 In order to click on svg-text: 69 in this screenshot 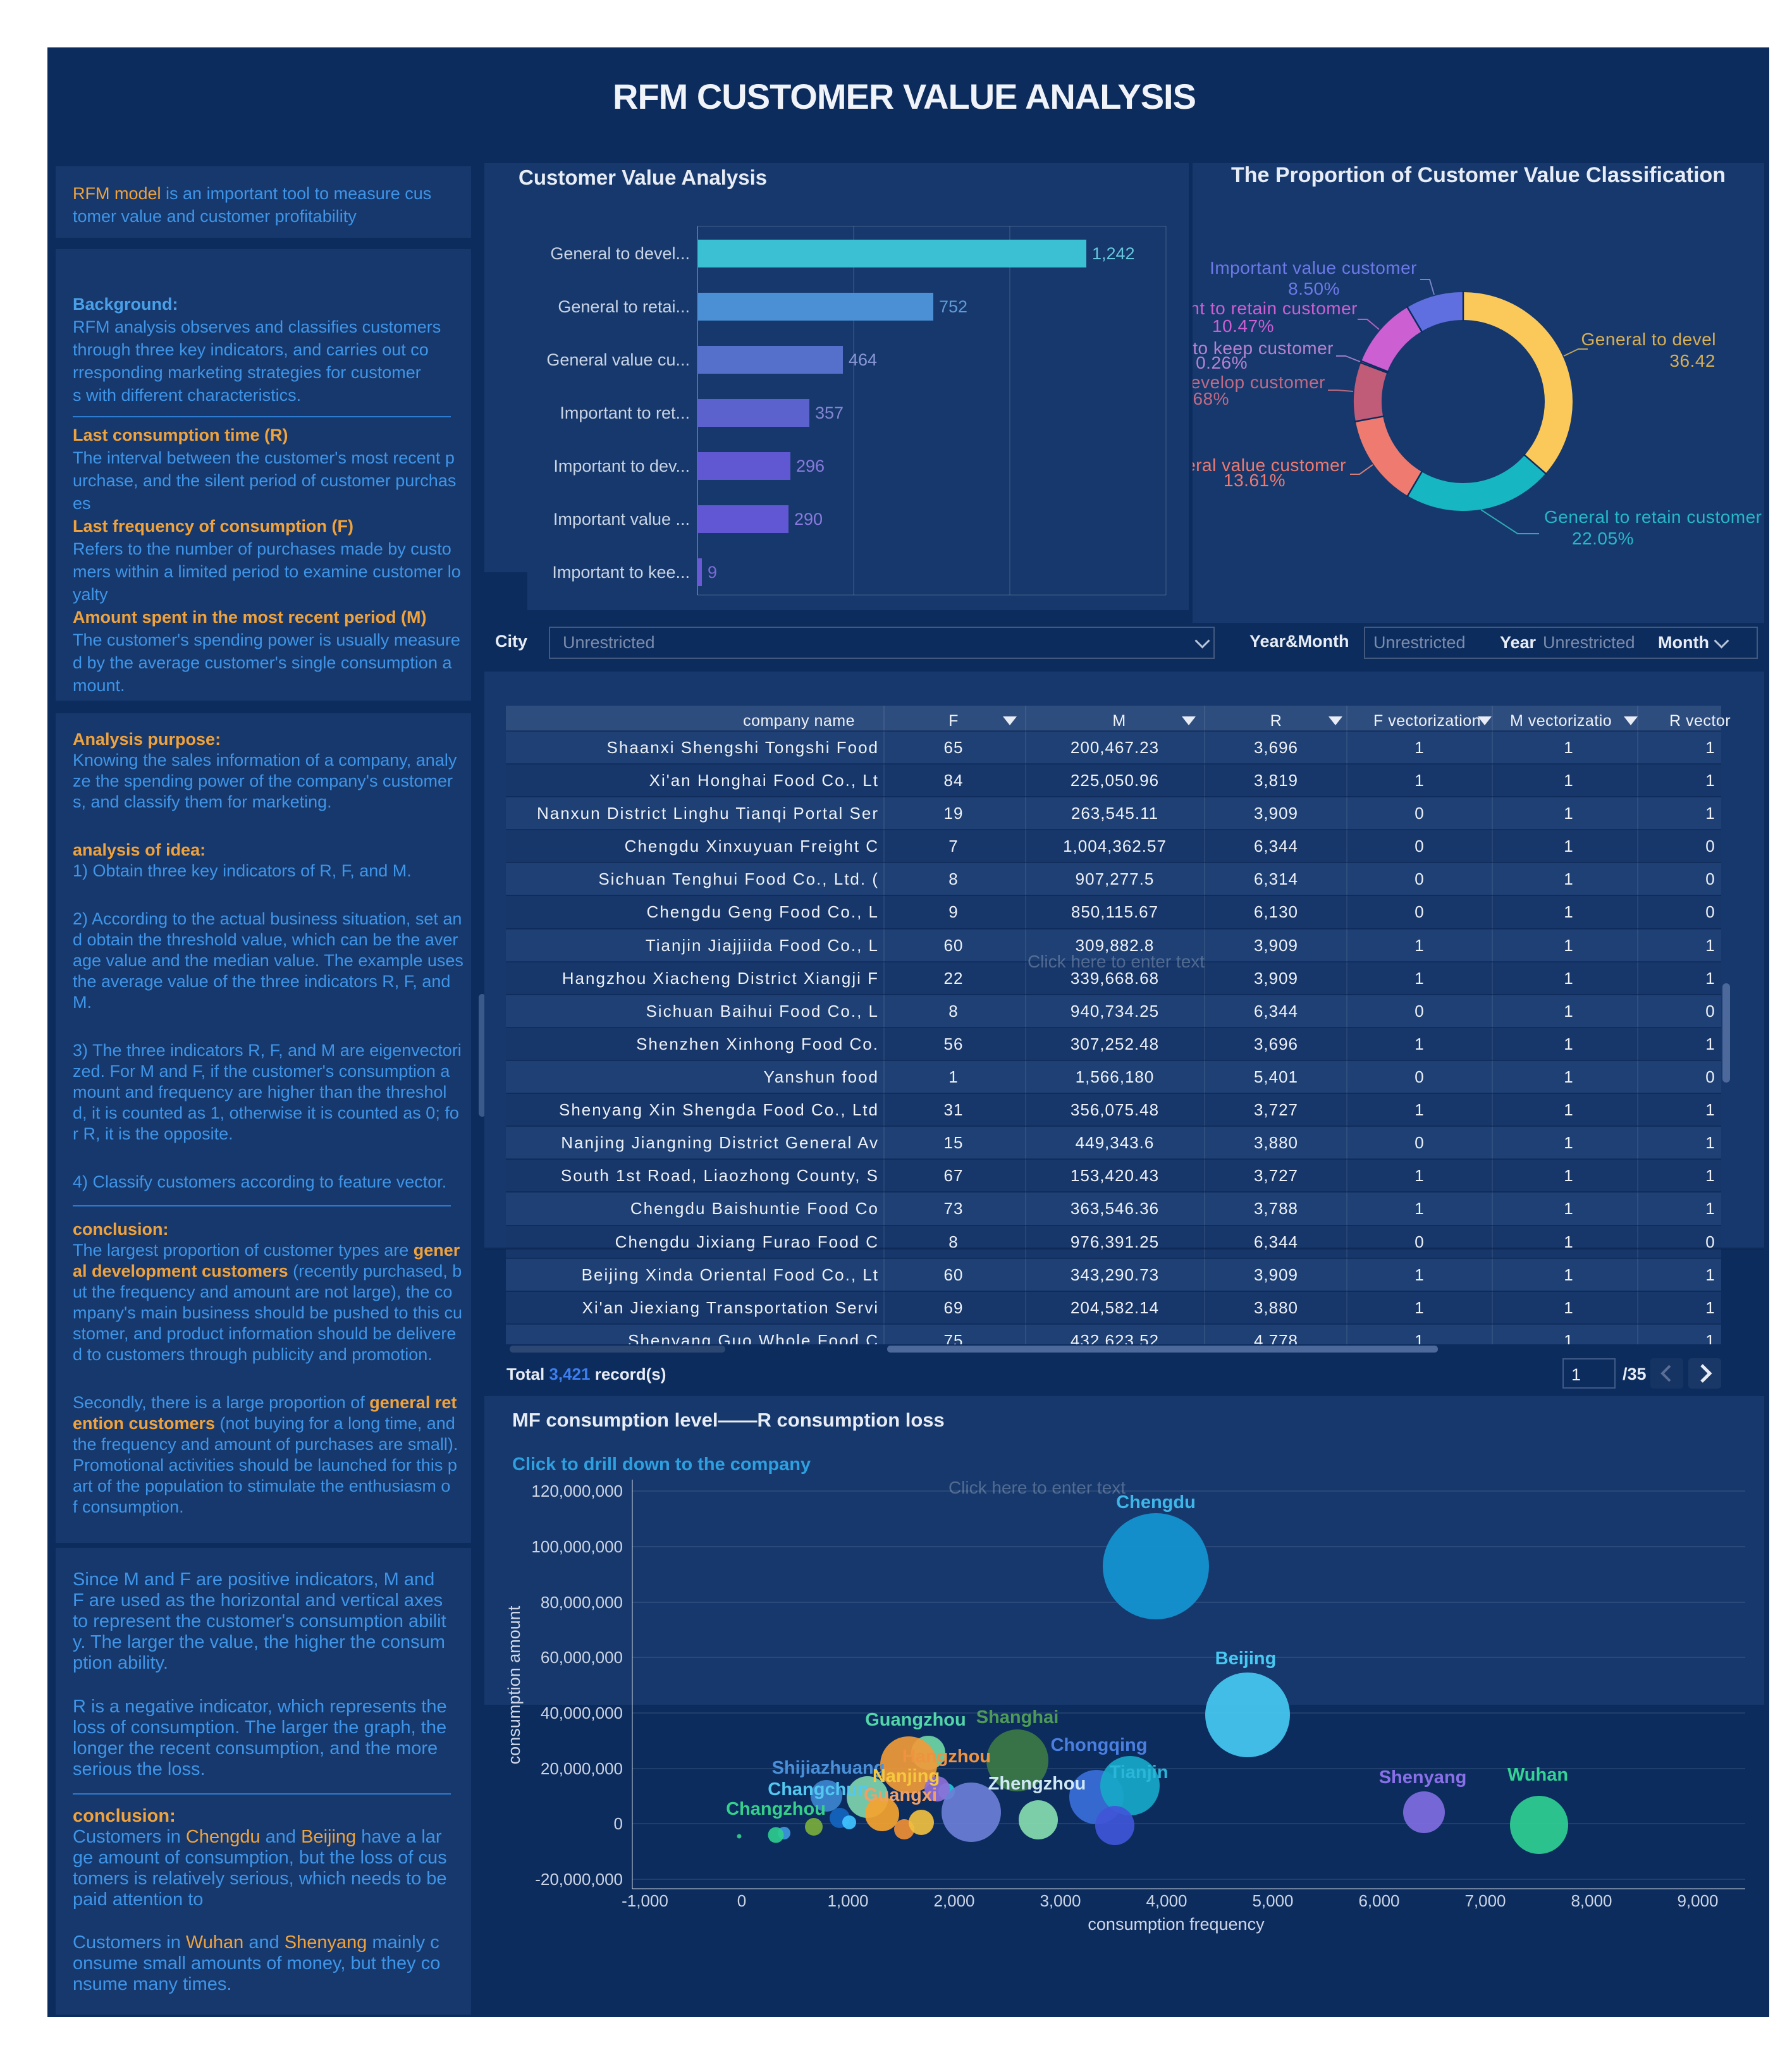, I will do `click(954, 1307)`.